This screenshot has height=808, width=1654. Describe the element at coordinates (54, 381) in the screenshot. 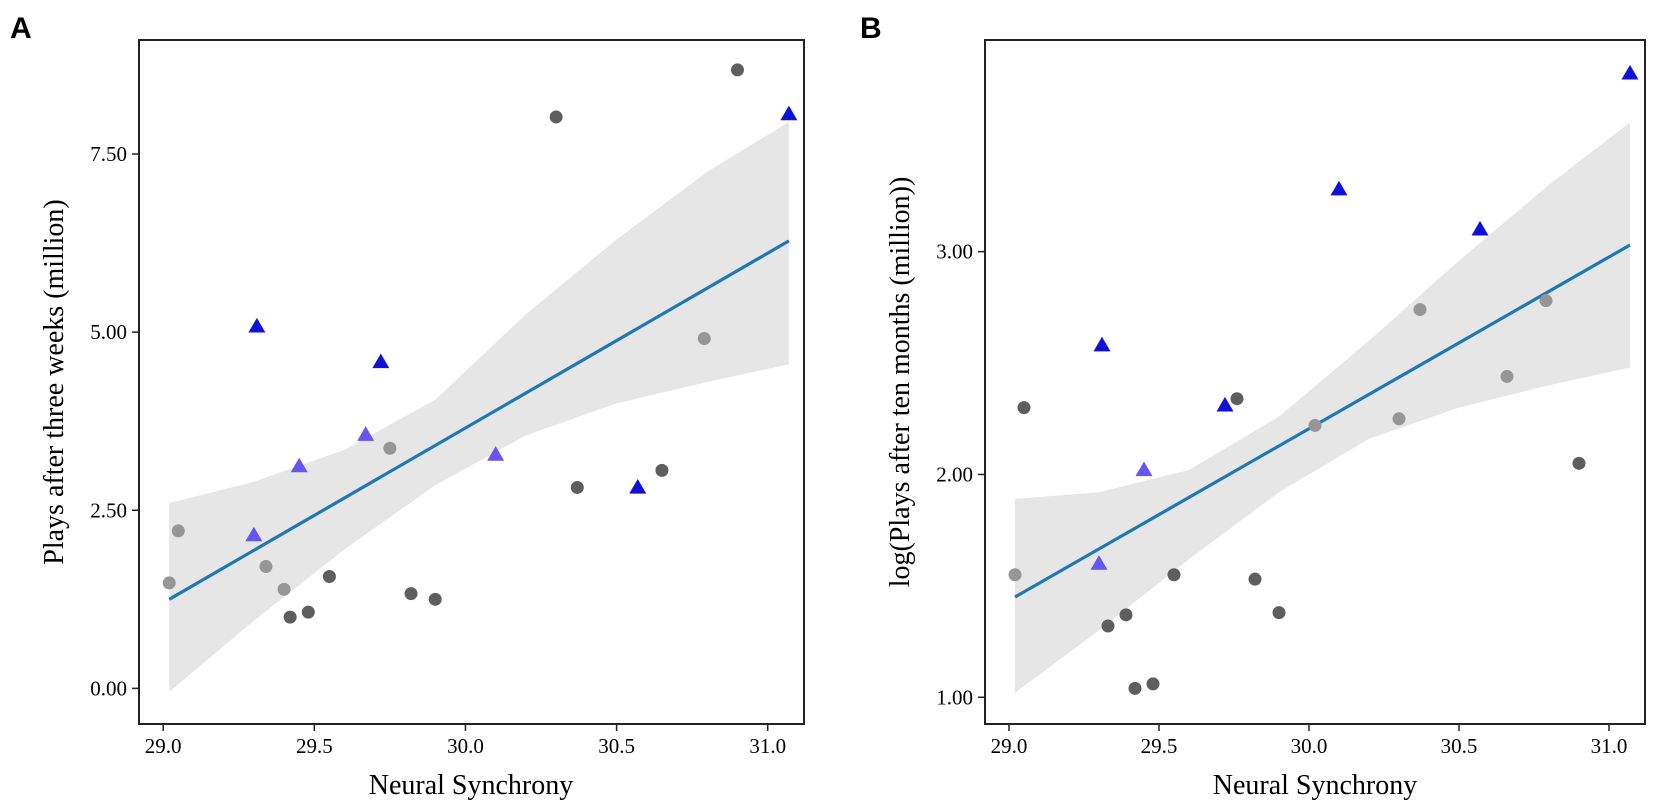

I see `panel-a-y-axis-title: Plays after three weeks (million)` at that location.